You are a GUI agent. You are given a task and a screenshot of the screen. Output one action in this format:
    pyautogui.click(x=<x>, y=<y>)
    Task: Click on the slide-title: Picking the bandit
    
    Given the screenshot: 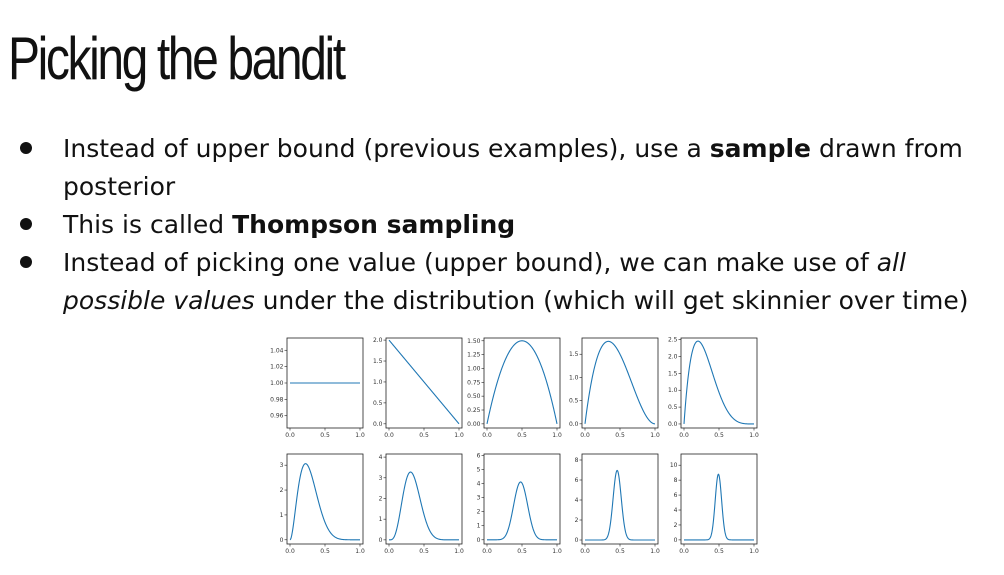 What is the action you would take?
    pyautogui.click(x=177, y=58)
    